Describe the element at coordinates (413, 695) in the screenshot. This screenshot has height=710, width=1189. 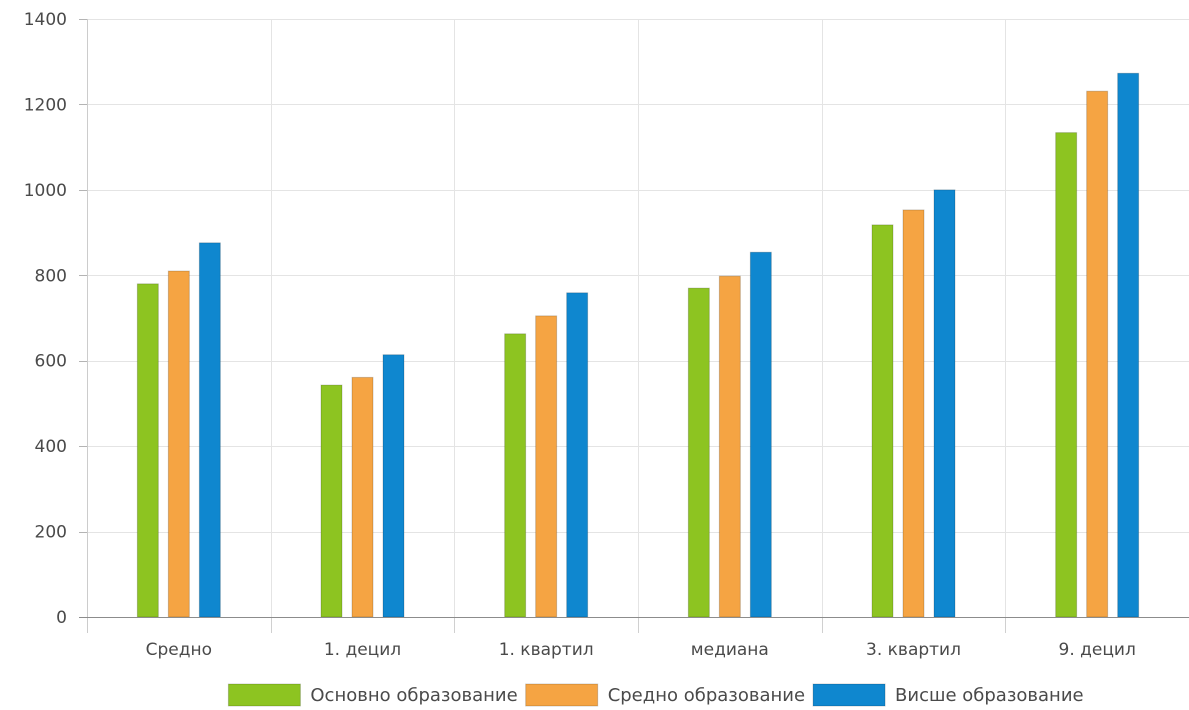
I see `legend-label-1: Основно образование` at that location.